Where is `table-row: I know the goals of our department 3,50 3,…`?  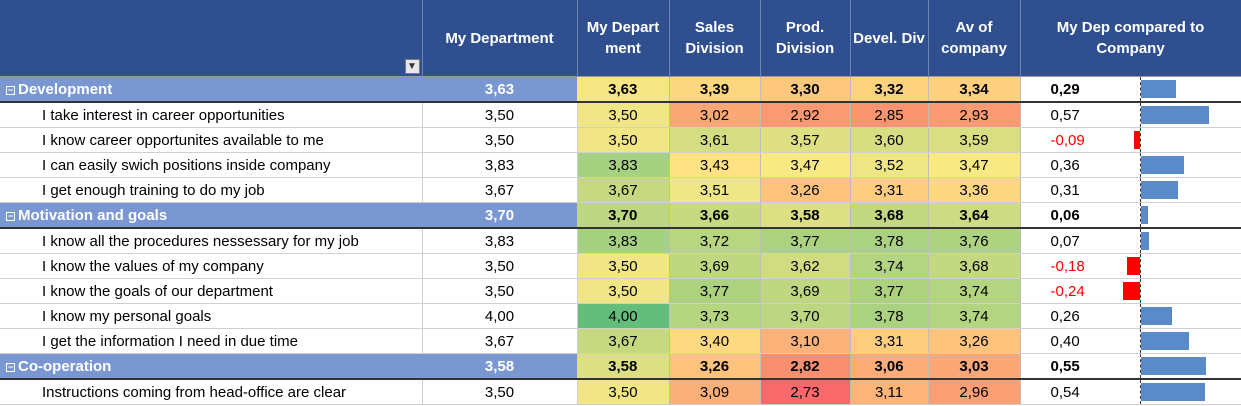 table-row: I know the goals of our department 3,50 3,… is located at coordinates (620, 291).